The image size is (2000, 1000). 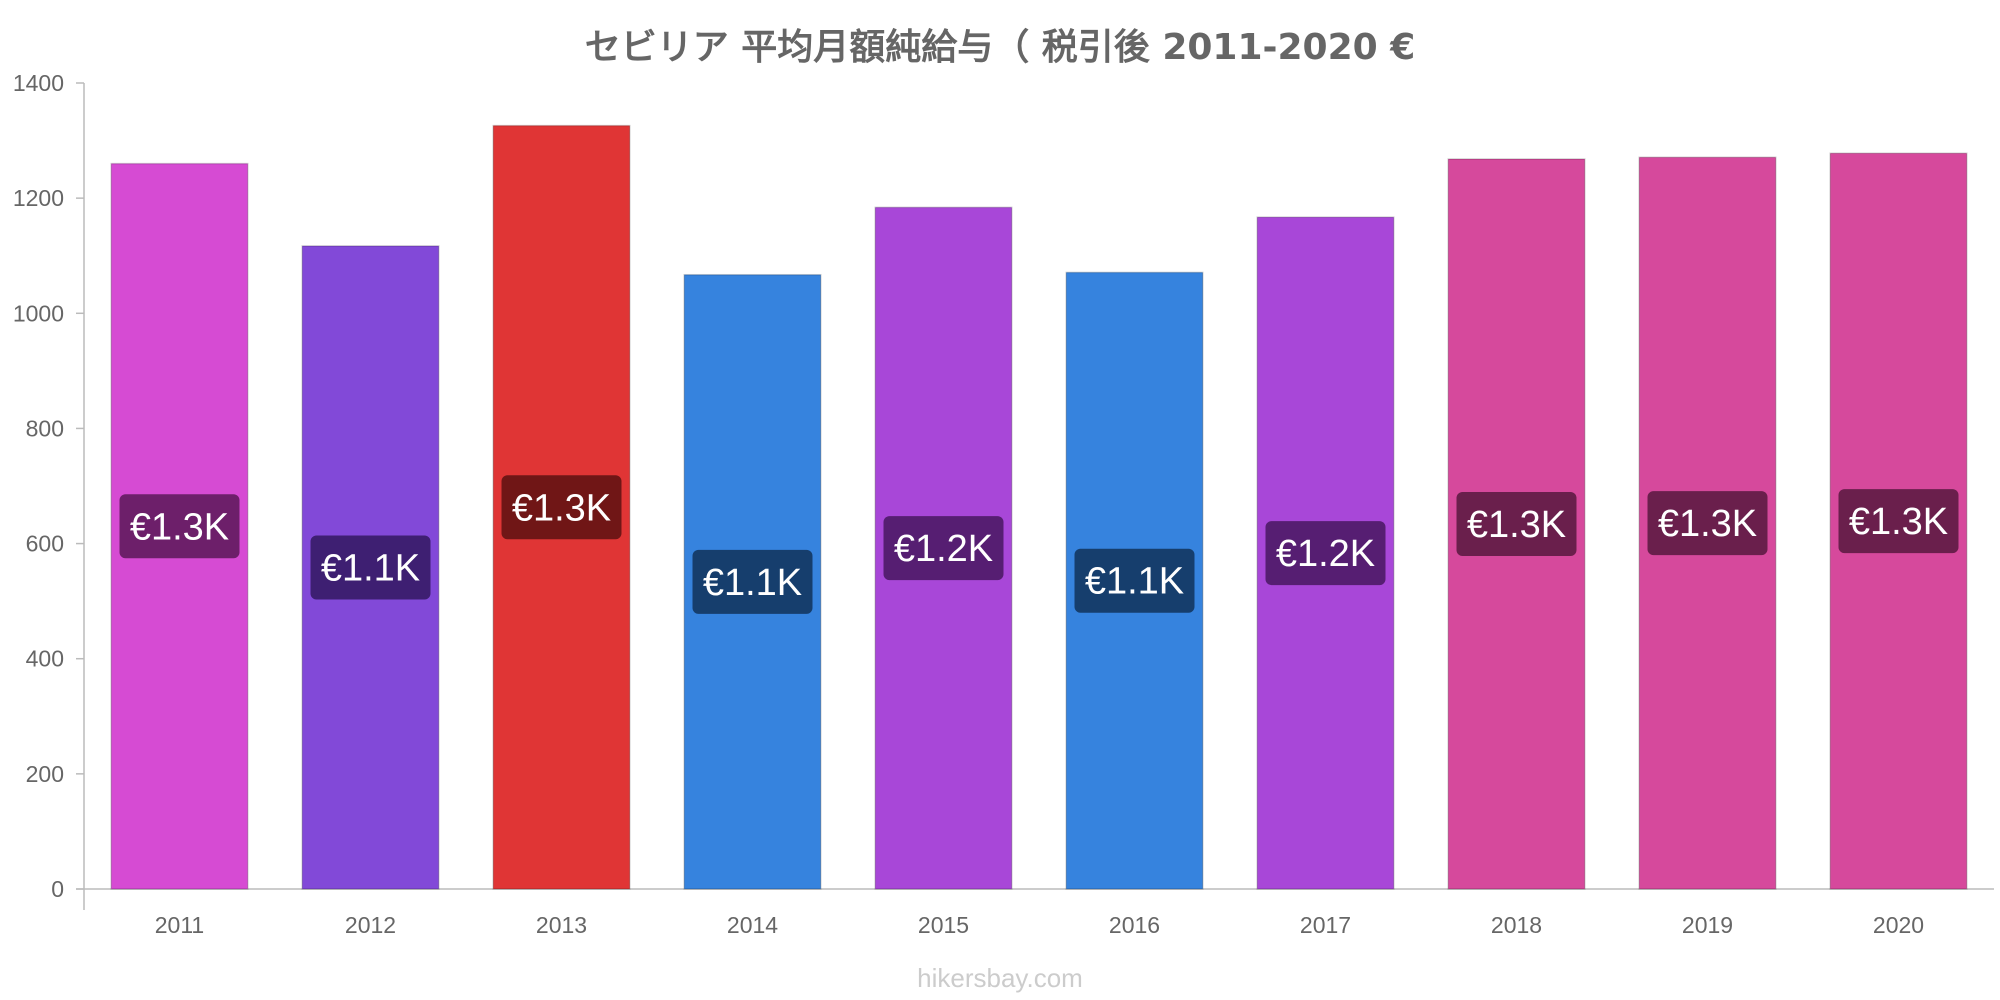 I want to click on data-label-2016: €1.1K, so click(x=1134, y=580).